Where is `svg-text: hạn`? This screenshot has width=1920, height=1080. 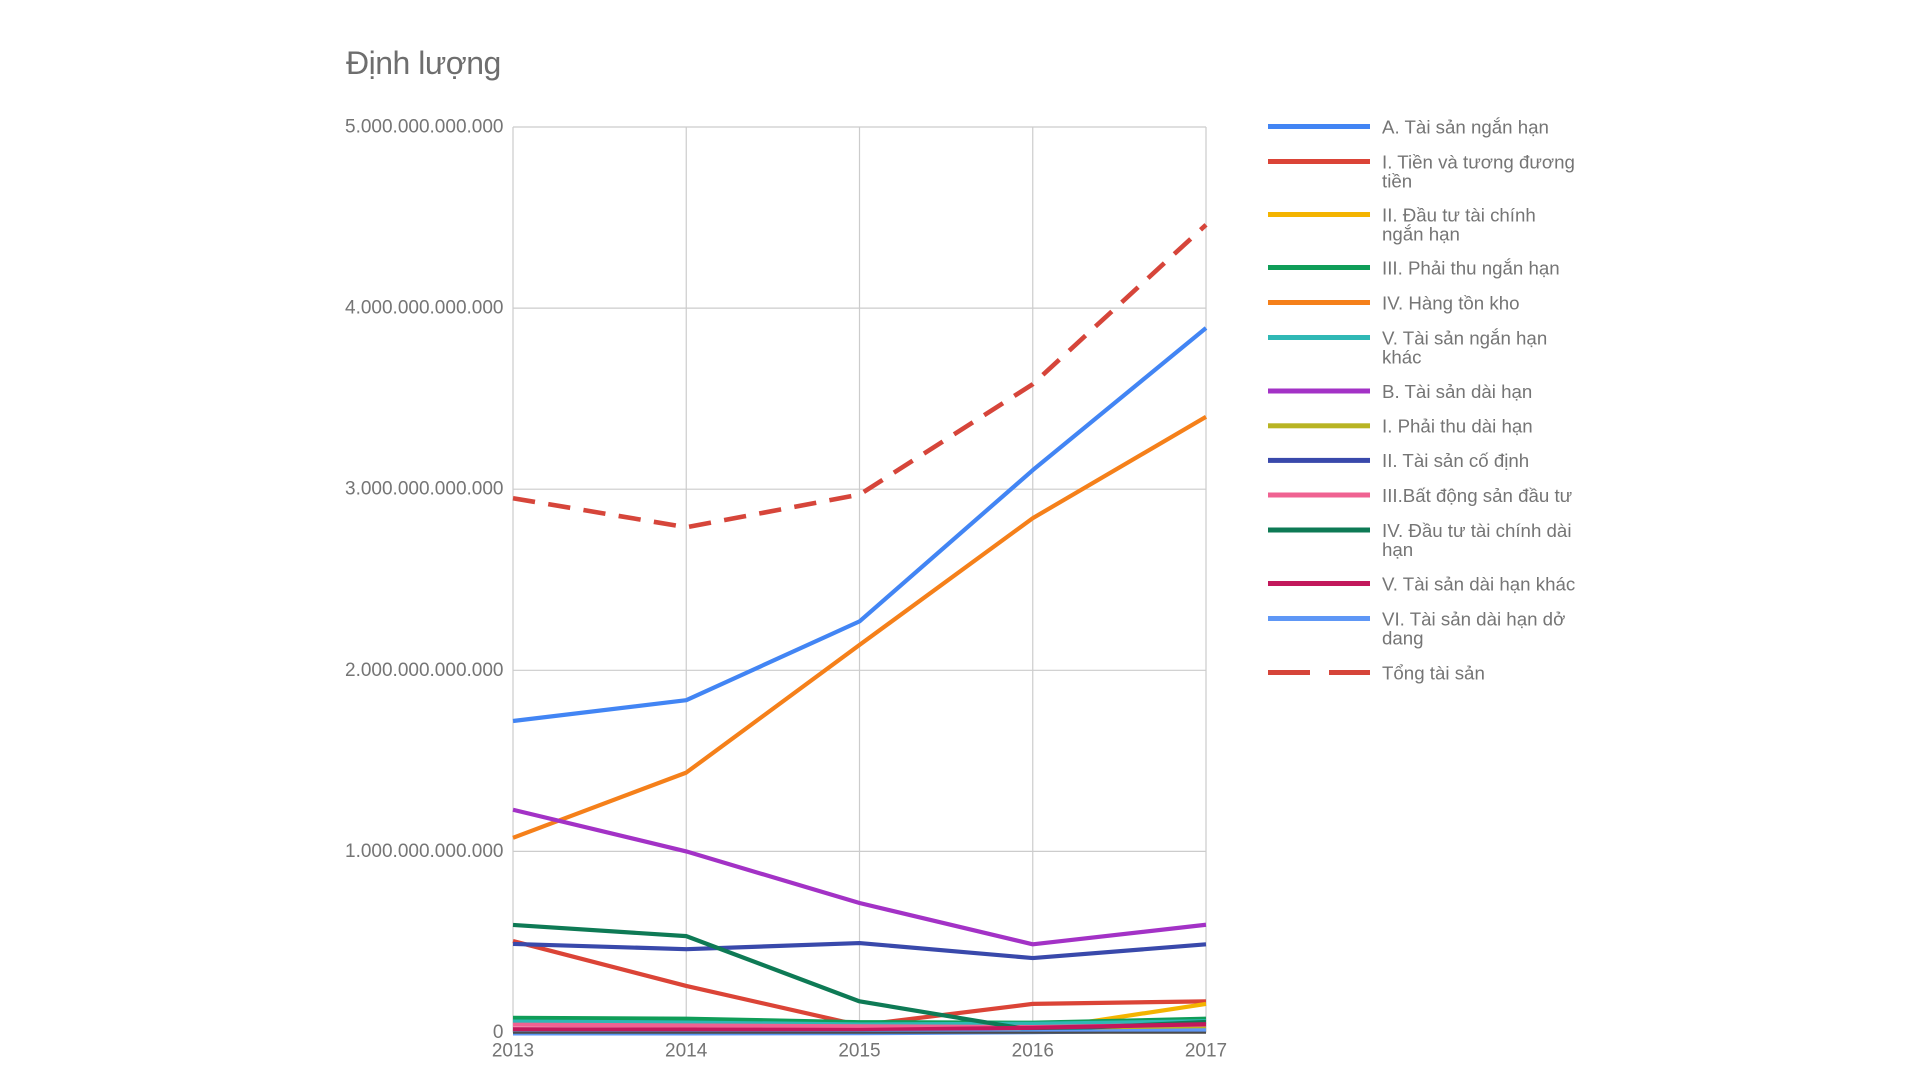
svg-text: hạn is located at coordinates (1397, 549).